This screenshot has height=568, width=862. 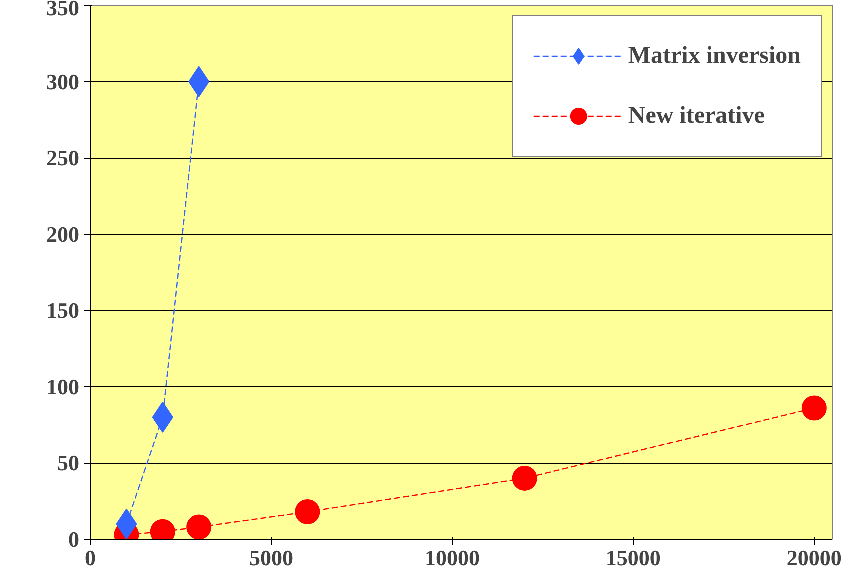 I want to click on x-tick-label: 10000, so click(x=452, y=557).